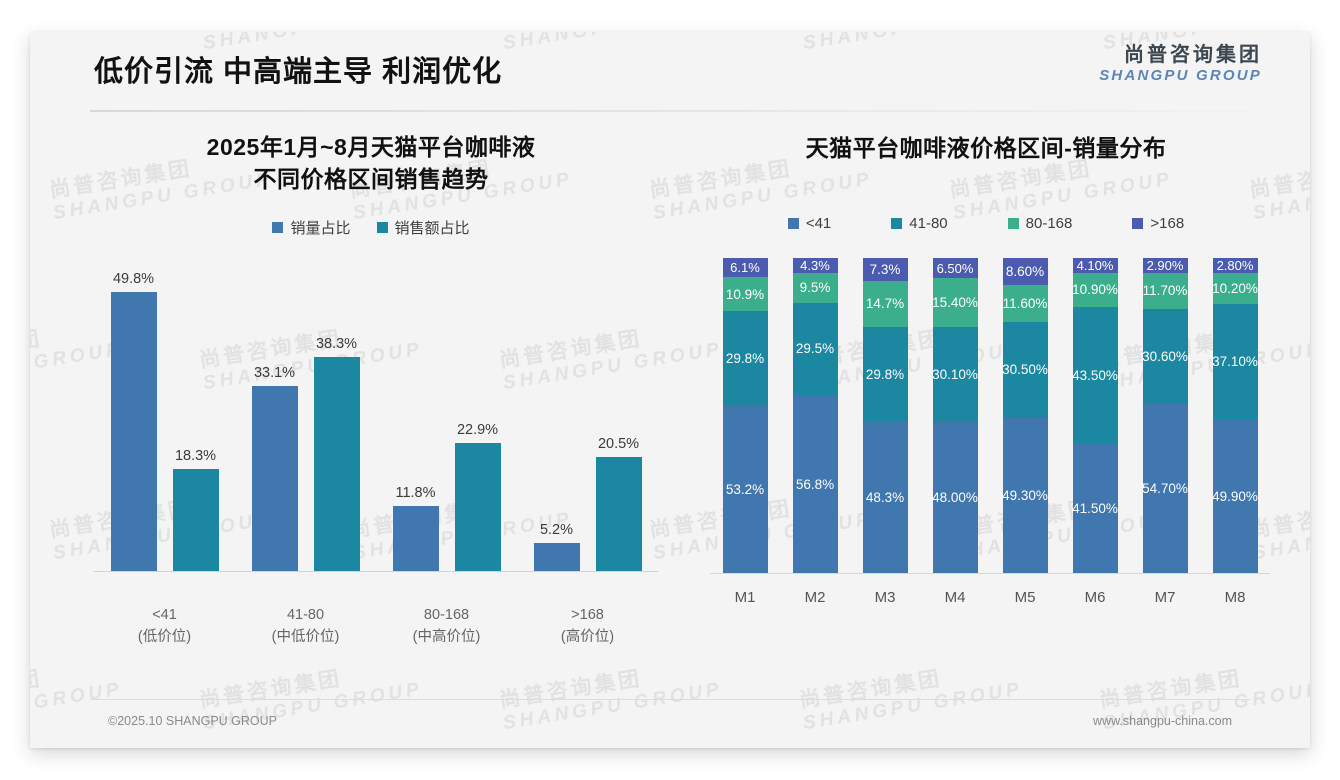  What do you see at coordinates (955, 374) in the screenshot?
I see `stacked-bar-segment: 30.10%` at bounding box center [955, 374].